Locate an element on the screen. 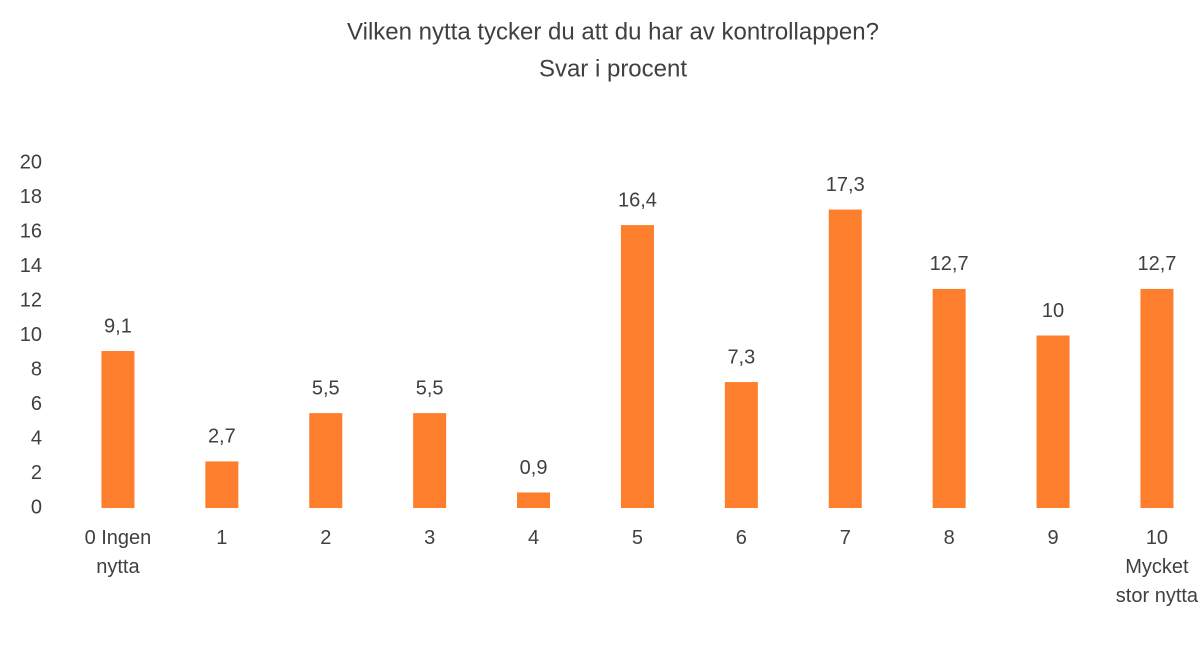 Image resolution: width=1203 pixels, height=648 pixels. x-tick-label: 8 is located at coordinates (949, 538).